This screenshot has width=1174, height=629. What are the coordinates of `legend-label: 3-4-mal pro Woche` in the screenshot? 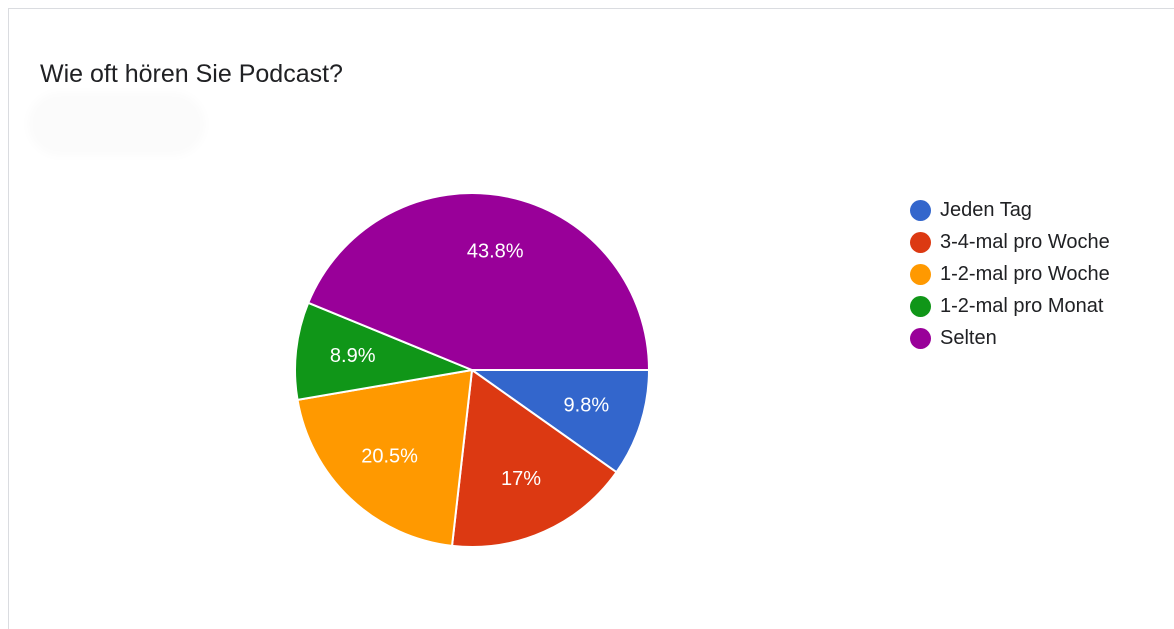 It's located at (1025, 241).